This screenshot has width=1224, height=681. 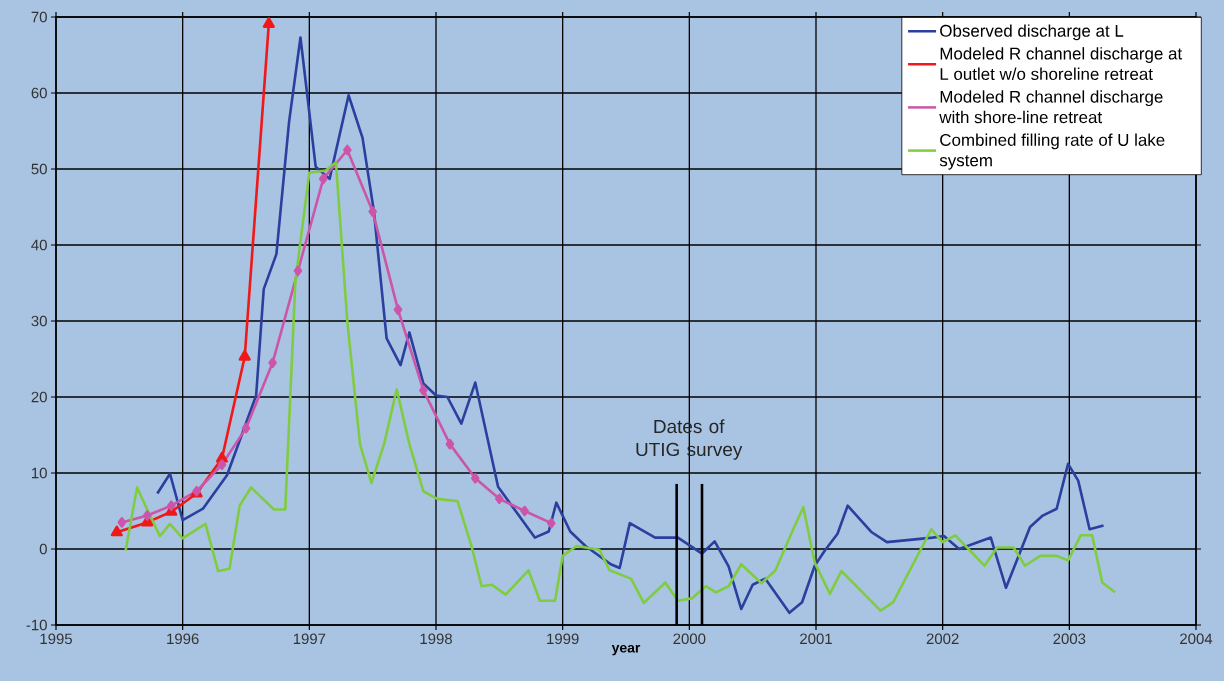 I want to click on x-tick-label: 2001, so click(x=816, y=639).